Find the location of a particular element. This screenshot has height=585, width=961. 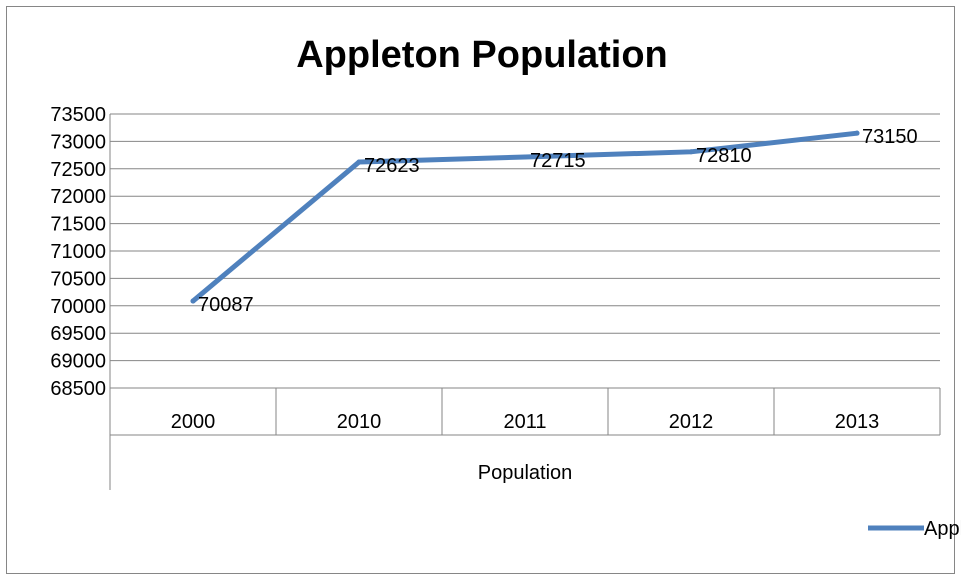

chart-title: Appleton Population is located at coordinates (482, 55).